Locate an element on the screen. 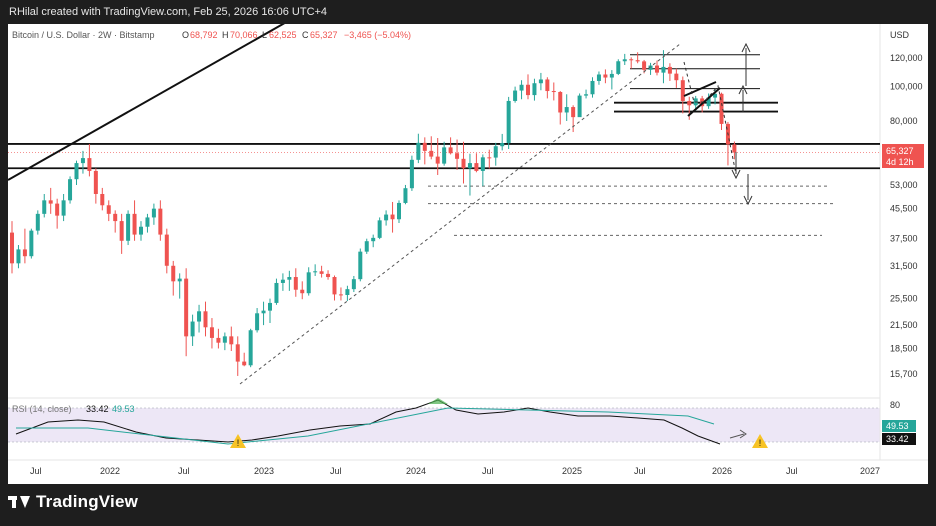 This screenshot has width=936, height=526. rsi-arrow is located at coordinates (737, 436).